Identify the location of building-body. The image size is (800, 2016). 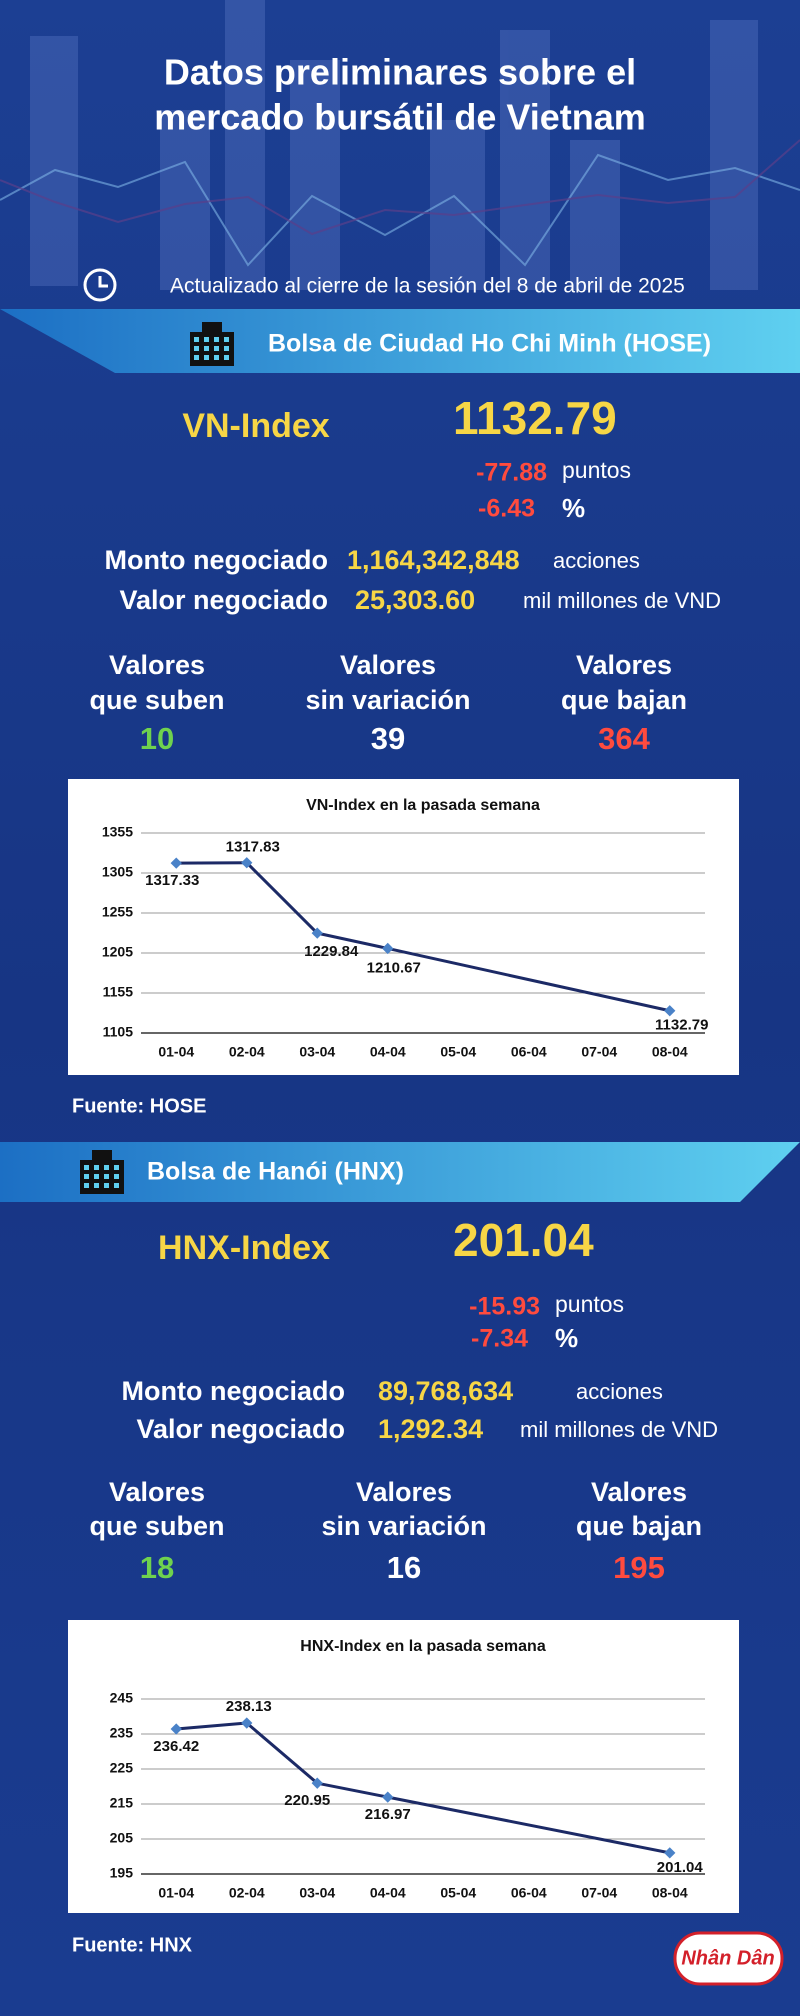
(212, 328).